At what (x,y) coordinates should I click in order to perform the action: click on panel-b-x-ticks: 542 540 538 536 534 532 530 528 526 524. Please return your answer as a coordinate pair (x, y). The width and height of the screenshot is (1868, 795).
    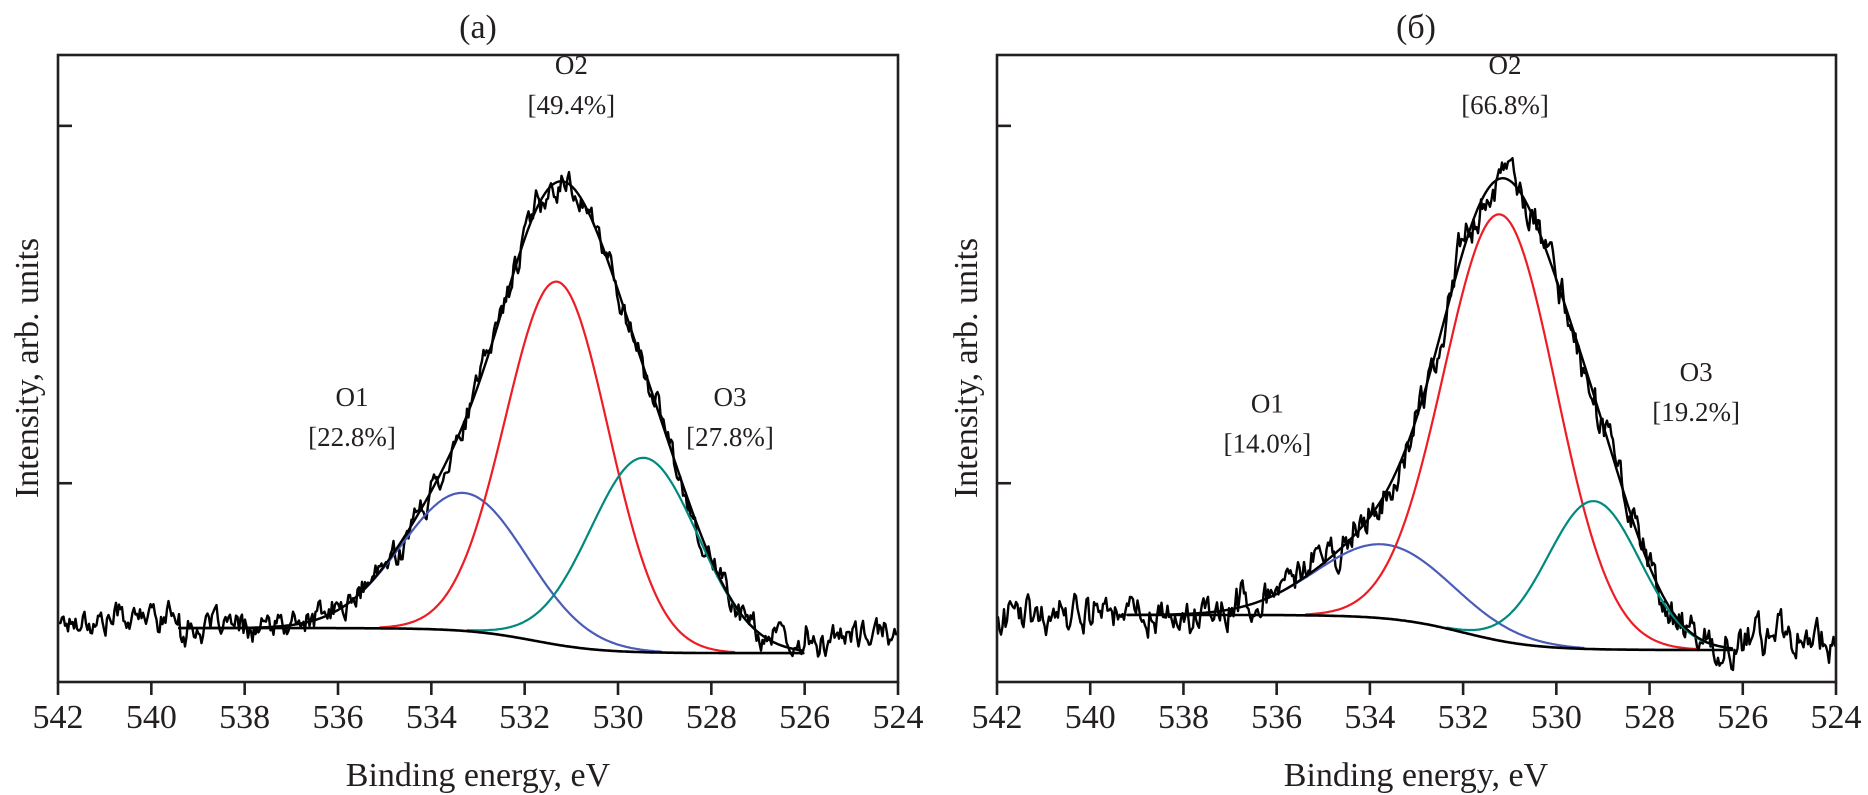
    Looking at the image, I should click on (1417, 709).